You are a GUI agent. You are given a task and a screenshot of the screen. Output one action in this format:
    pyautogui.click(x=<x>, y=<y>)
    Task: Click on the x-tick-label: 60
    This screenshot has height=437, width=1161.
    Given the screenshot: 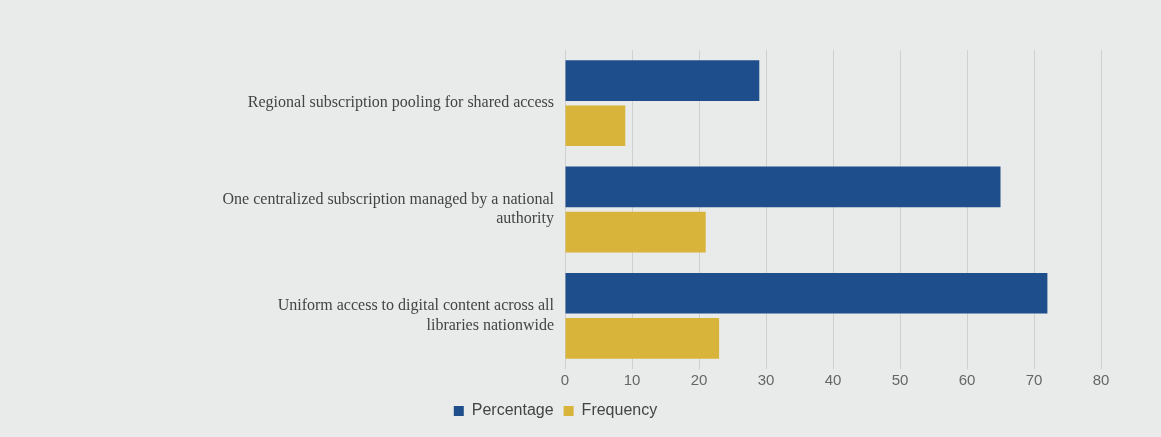 What is the action you would take?
    pyautogui.click(x=967, y=380)
    